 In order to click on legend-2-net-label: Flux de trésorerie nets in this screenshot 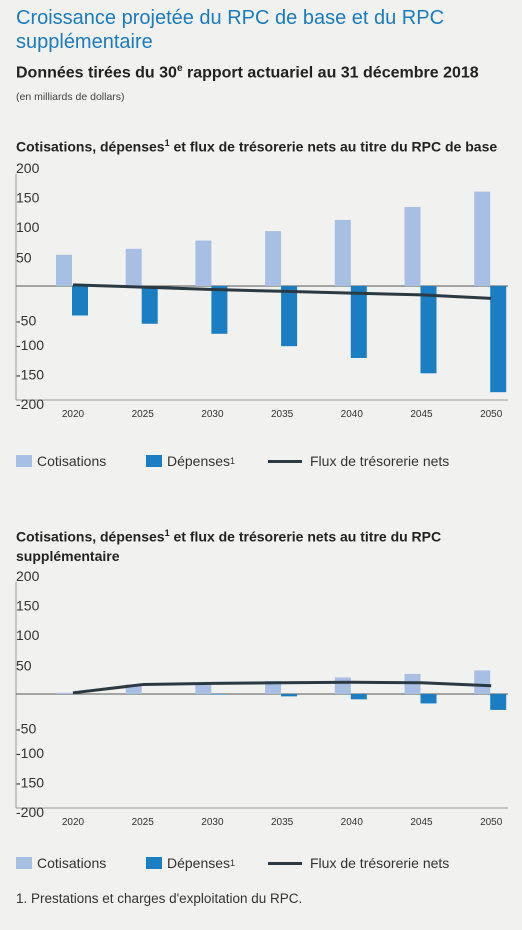, I will do `click(380, 863)`.